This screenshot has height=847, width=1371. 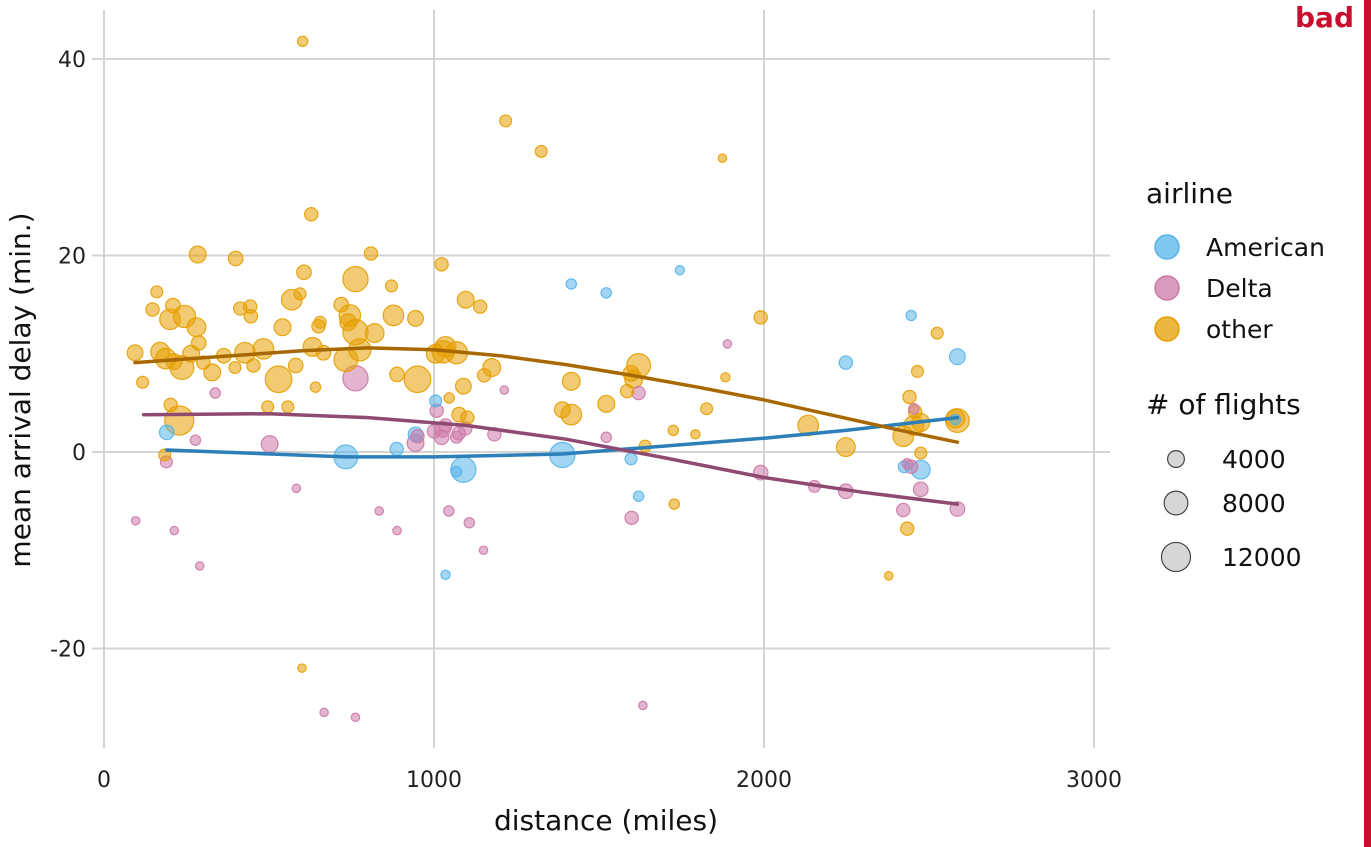 What do you see at coordinates (606, 820) in the screenshot?
I see `x-axis-title: distance (miles)` at bounding box center [606, 820].